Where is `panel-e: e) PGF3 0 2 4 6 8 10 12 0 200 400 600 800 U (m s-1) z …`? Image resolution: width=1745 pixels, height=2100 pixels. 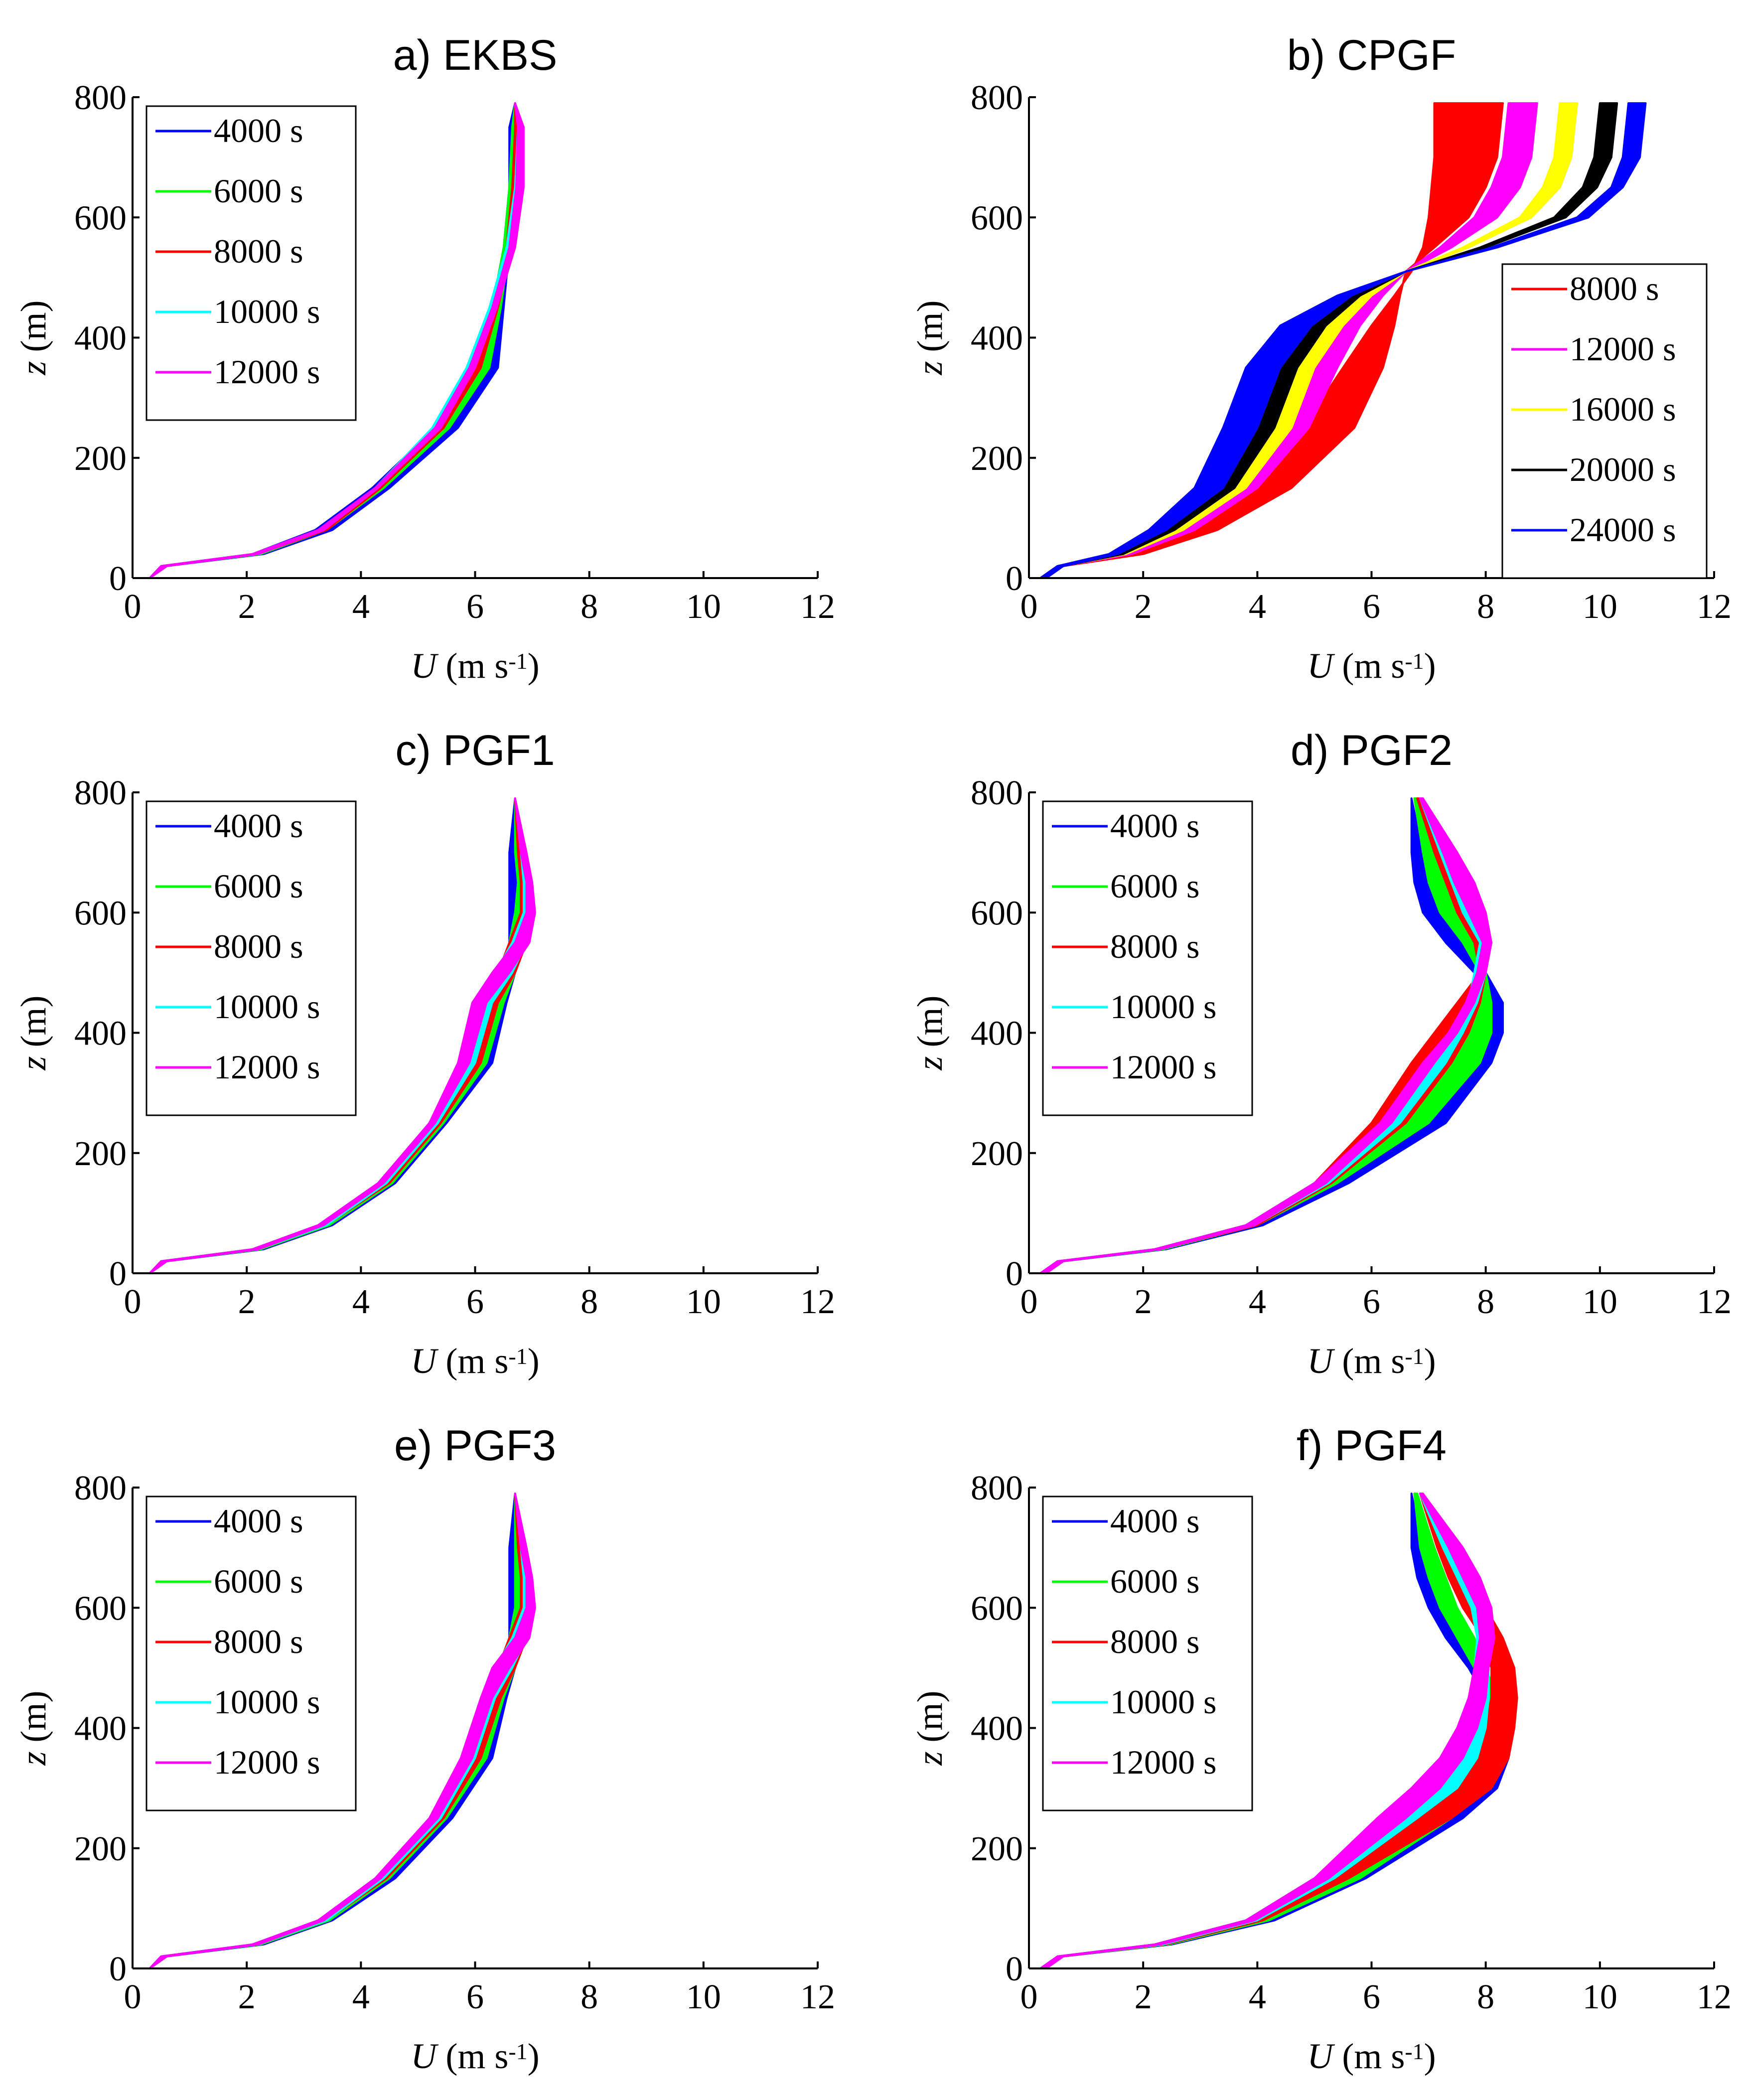
panel-e: e) PGF3 0 2 4 6 8 10 12 0 200 400 600 800 U (m s-1) z … is located at coordinates (424, 1749).